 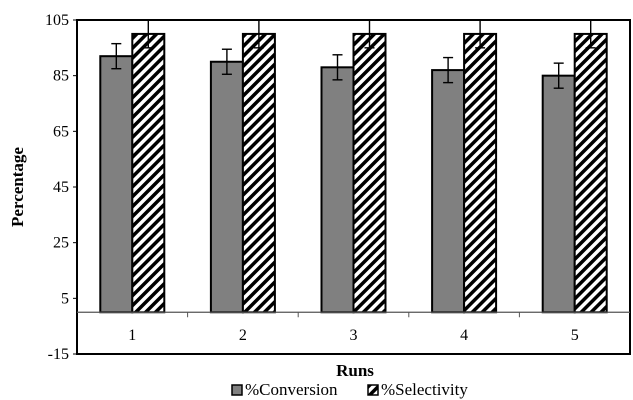 What do you see at coordinates (65, 298) in the screenshot?
I see `y-tick-label: 5` at bounding box center [65, 298].